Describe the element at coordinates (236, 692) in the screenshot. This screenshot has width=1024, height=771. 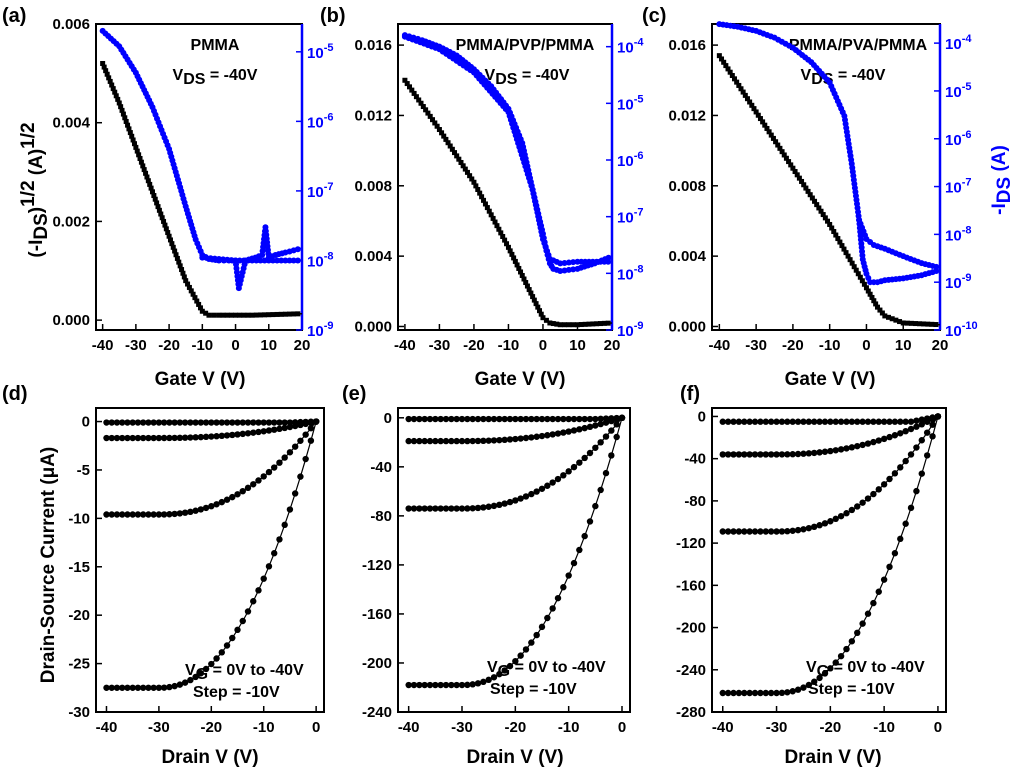
I see `panel-d-step: Step = -10V` at that location.